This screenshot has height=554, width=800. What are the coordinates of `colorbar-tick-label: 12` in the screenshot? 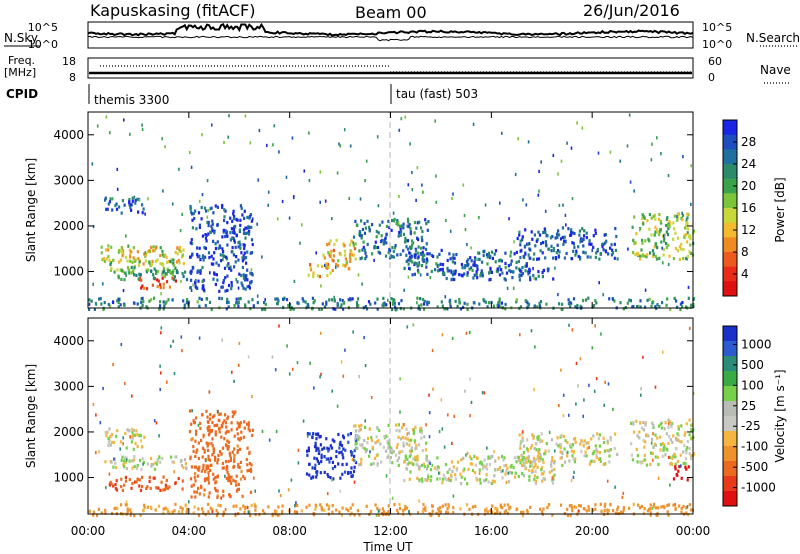 It's located at (748, 230).